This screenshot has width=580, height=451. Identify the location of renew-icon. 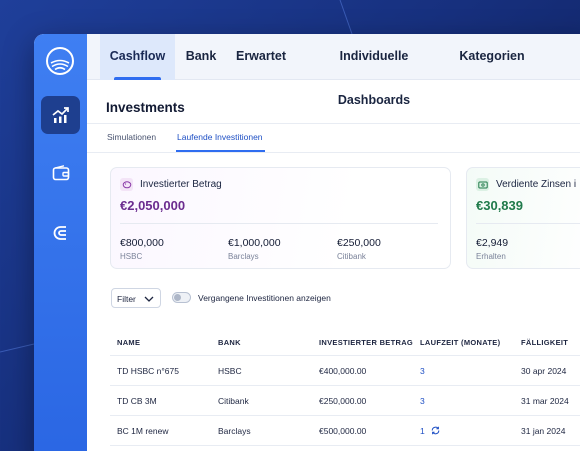
(435, 430).